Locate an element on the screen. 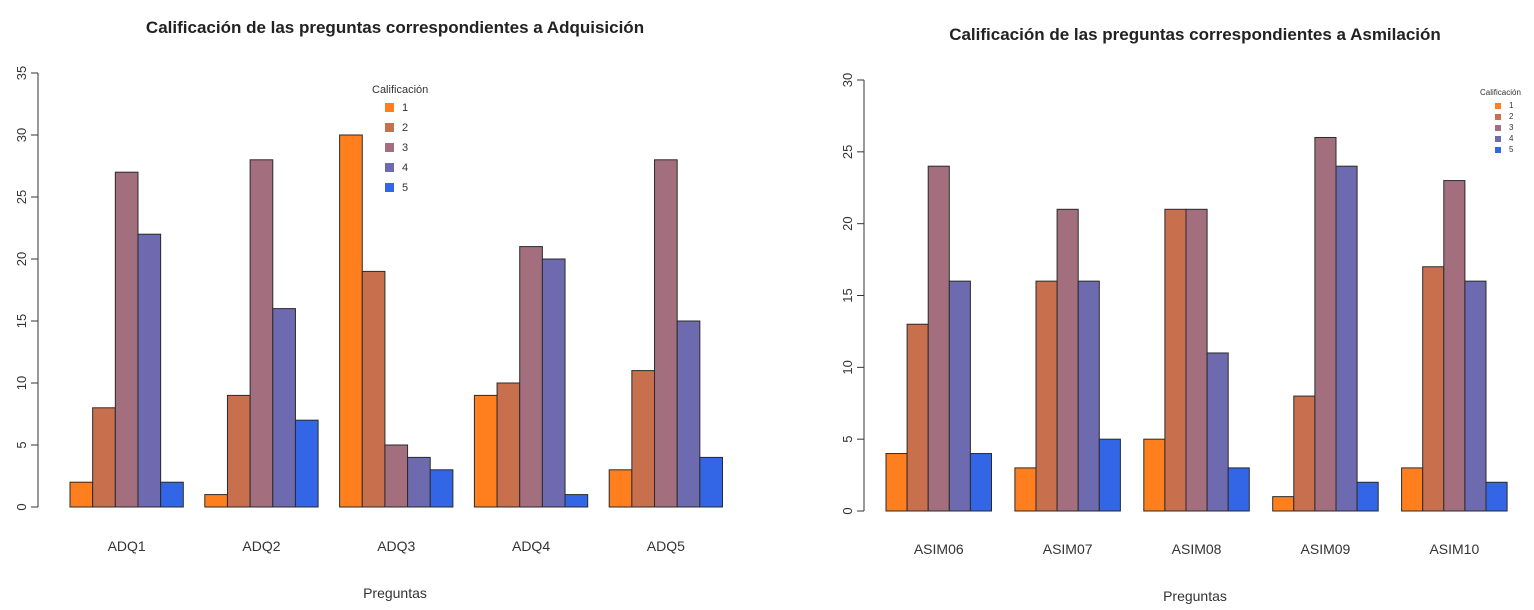  y-tick-label: 35 is located at coordinates (21, 73).